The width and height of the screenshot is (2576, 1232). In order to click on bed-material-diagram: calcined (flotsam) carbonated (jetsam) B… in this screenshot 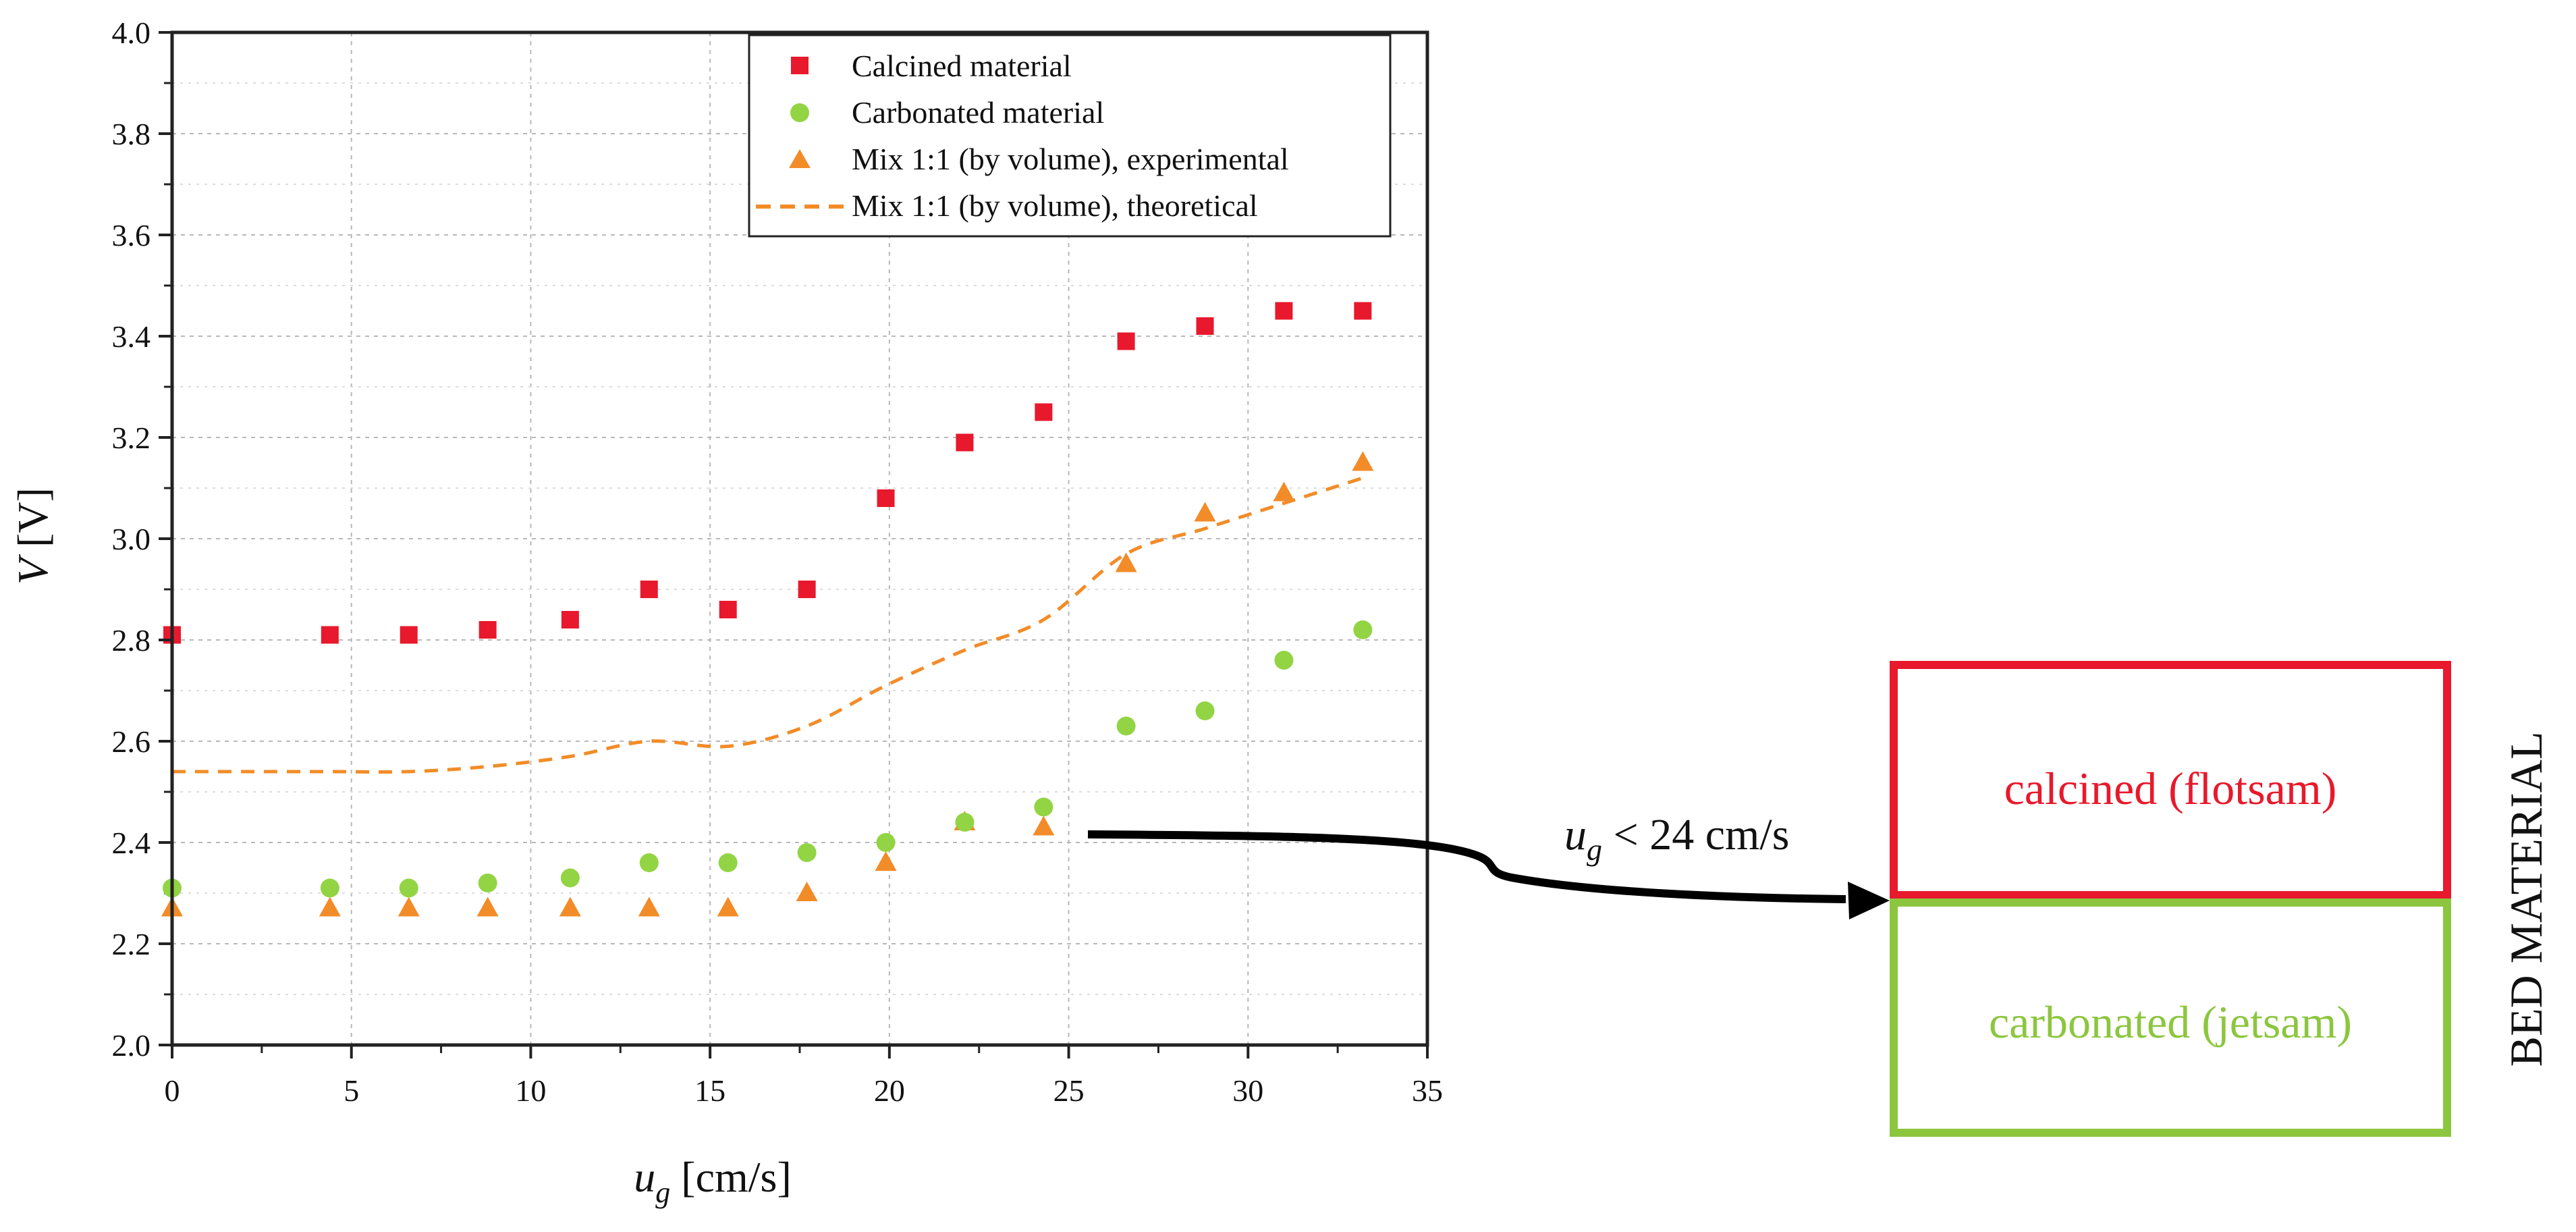, I will do `click(2221, 899)`.